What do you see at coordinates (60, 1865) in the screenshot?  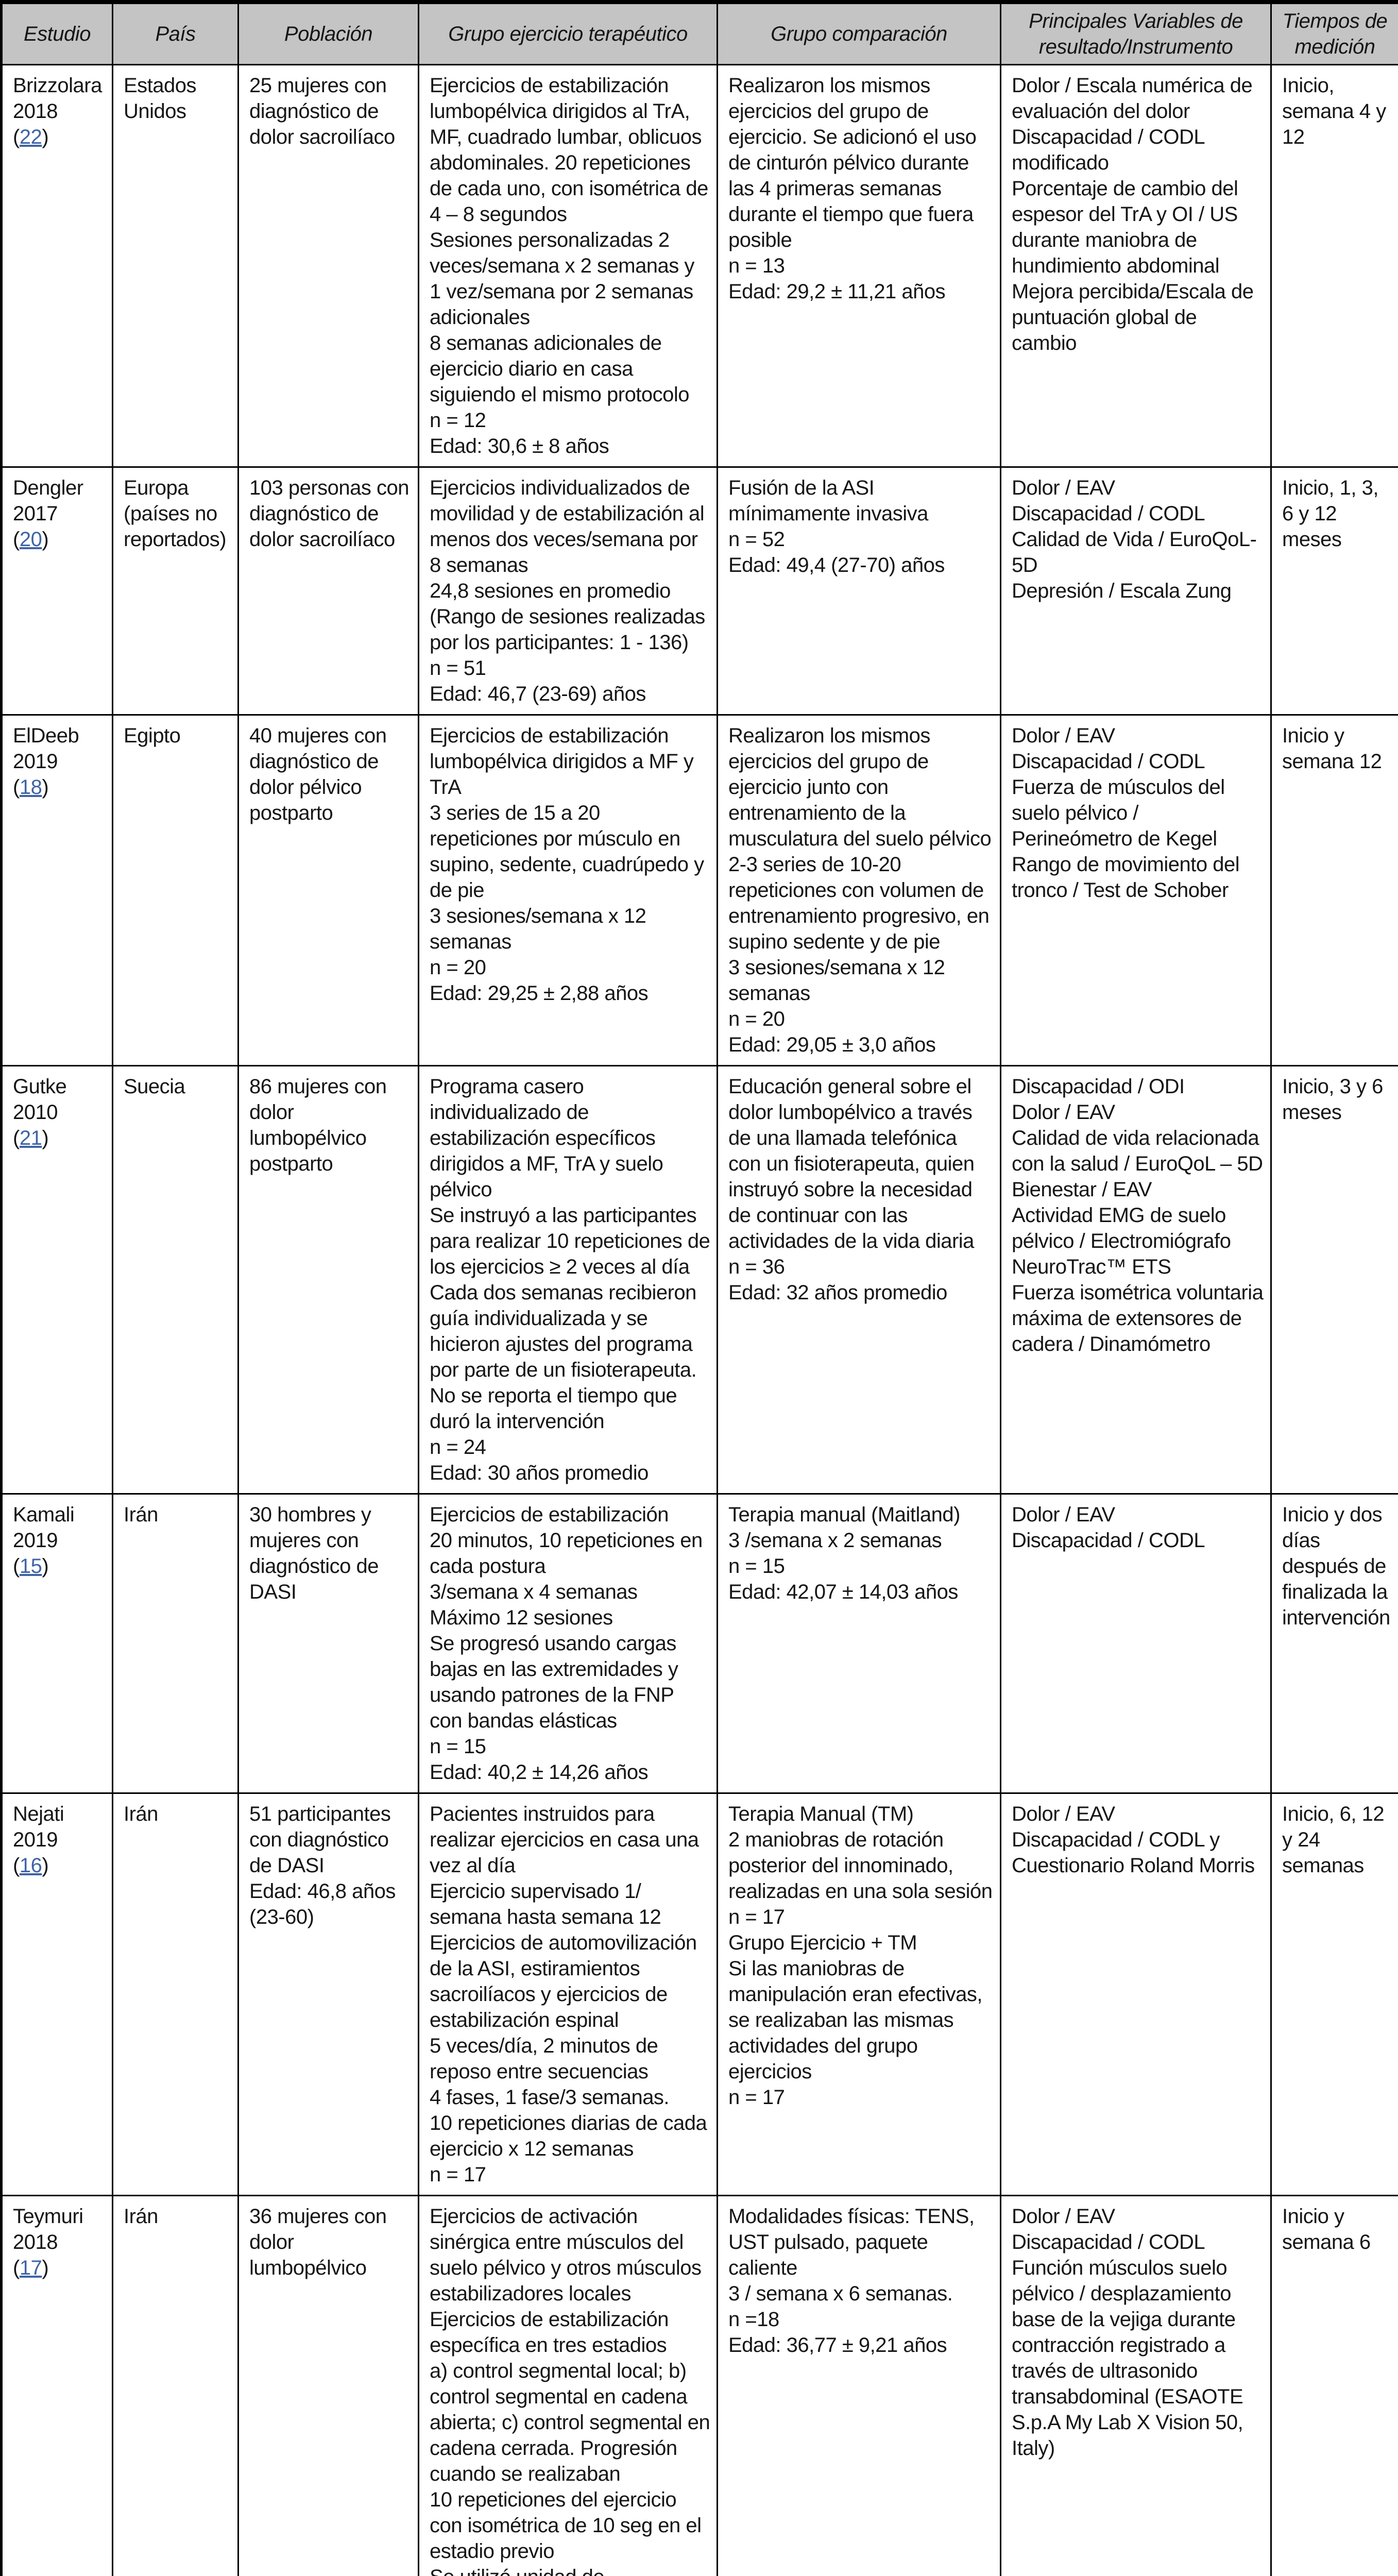 I see `study-reference: (16)` at bounding box center [60, 1865].